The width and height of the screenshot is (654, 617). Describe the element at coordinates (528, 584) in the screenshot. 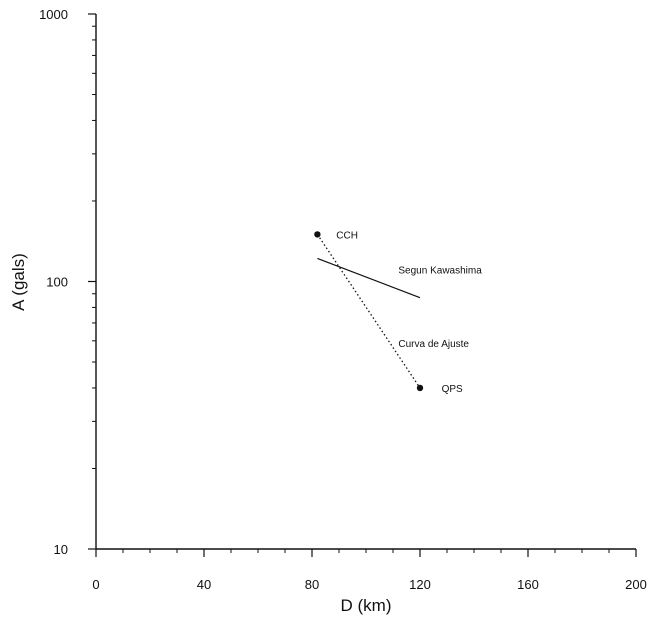

I see `x-tick-label: 160` at that location.